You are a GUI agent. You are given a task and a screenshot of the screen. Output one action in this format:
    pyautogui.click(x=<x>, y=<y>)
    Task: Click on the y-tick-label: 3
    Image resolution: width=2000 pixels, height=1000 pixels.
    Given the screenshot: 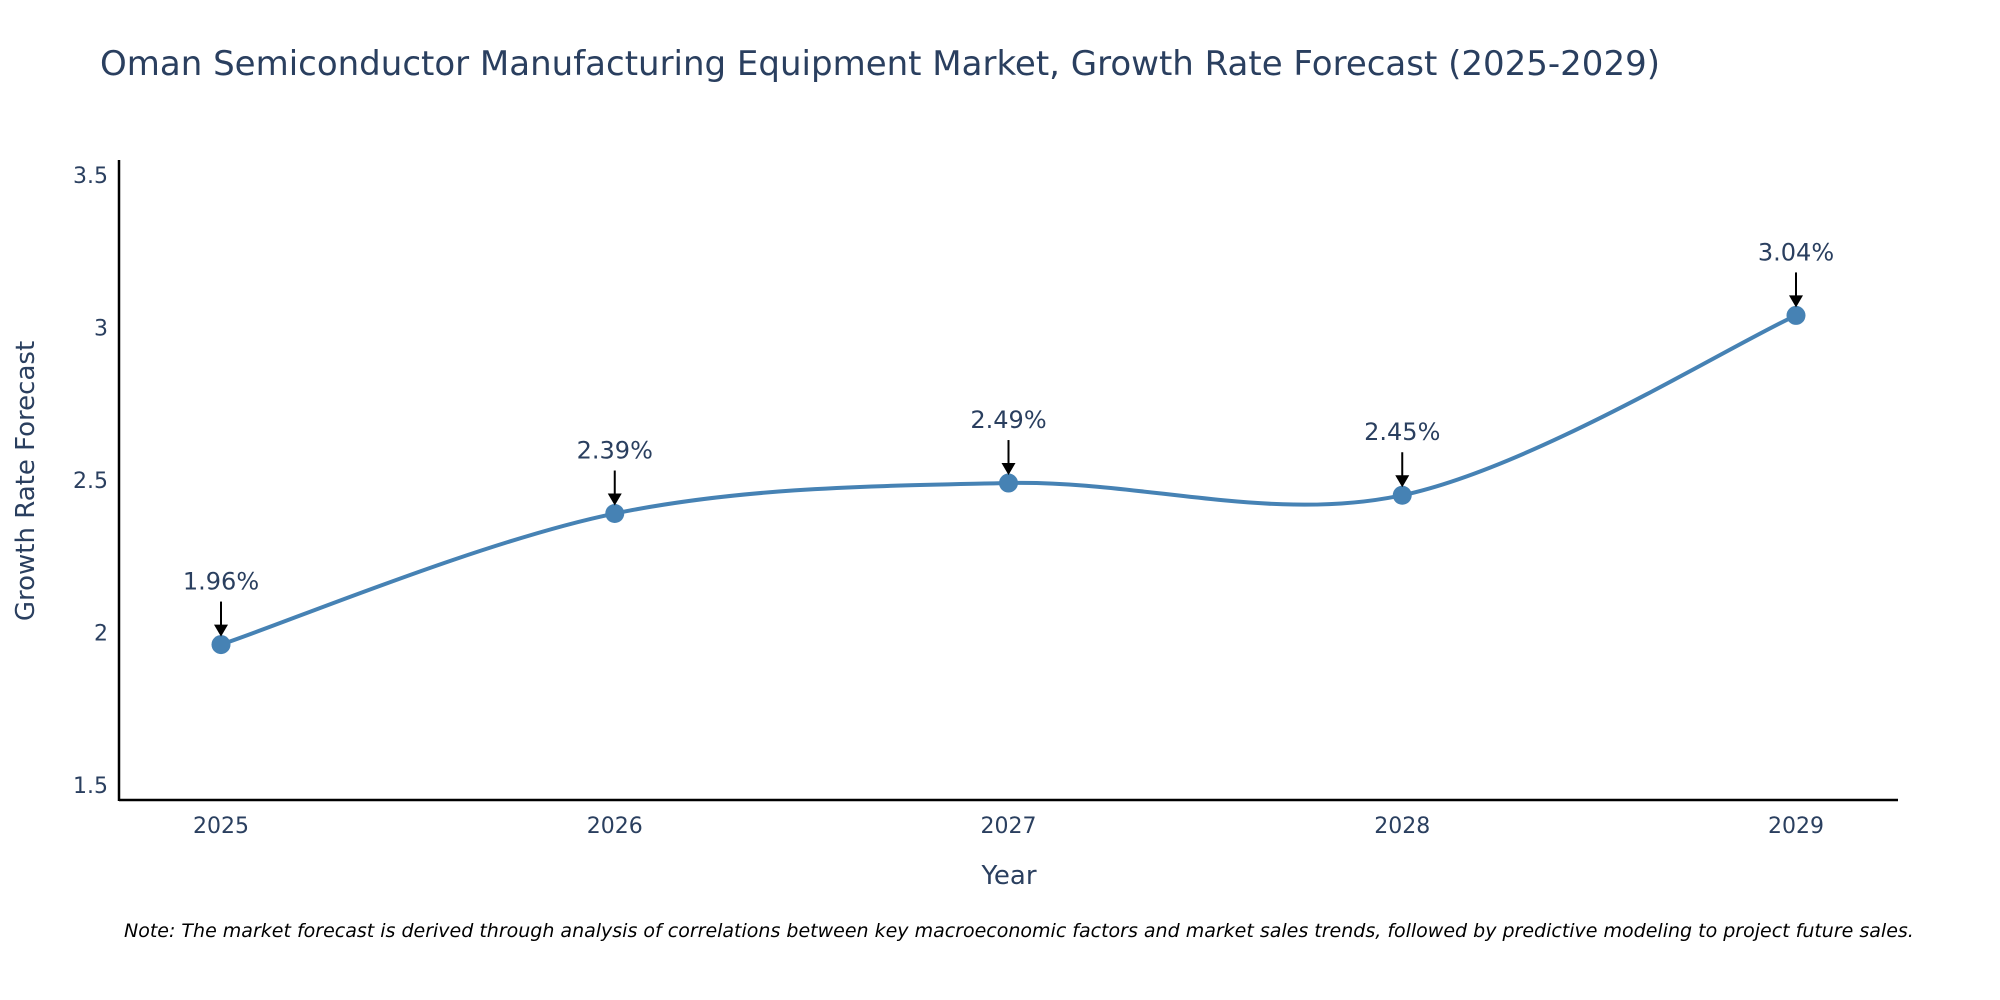 What is the action you would take?
    pyautogui.click(x=101, y=329)
    